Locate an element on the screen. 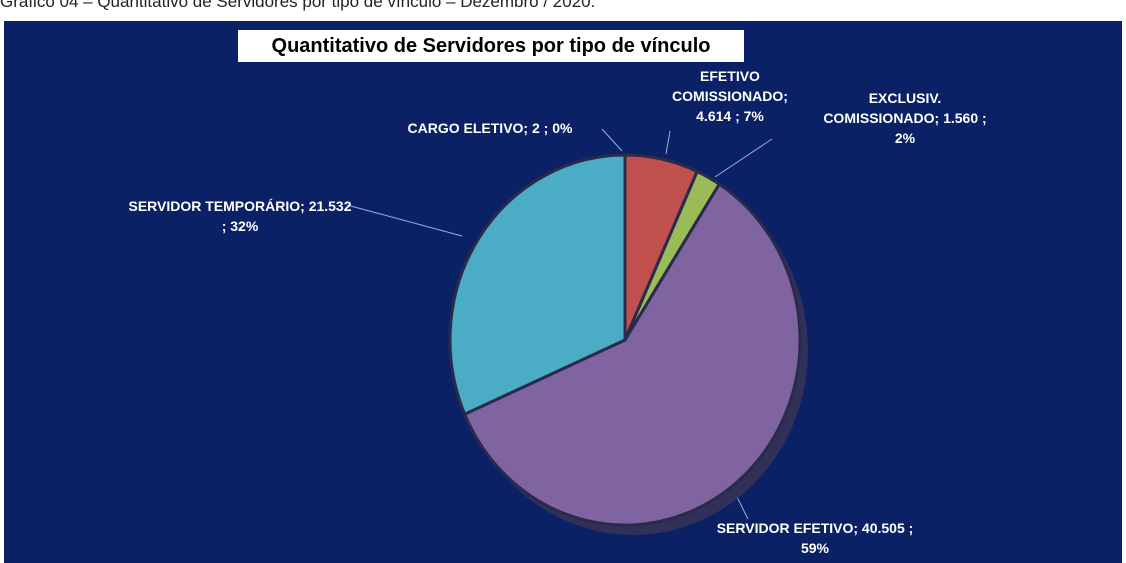 This screenshot has height=563, width=1126. value-label: 1.560 ; 2% is located at coordinates (940, 128).